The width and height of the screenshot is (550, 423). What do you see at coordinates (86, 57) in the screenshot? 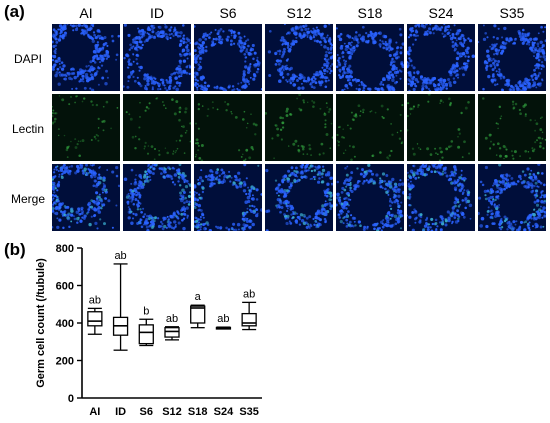
I see `micrograph-dapi-ai` at bounding box center [86, 57].